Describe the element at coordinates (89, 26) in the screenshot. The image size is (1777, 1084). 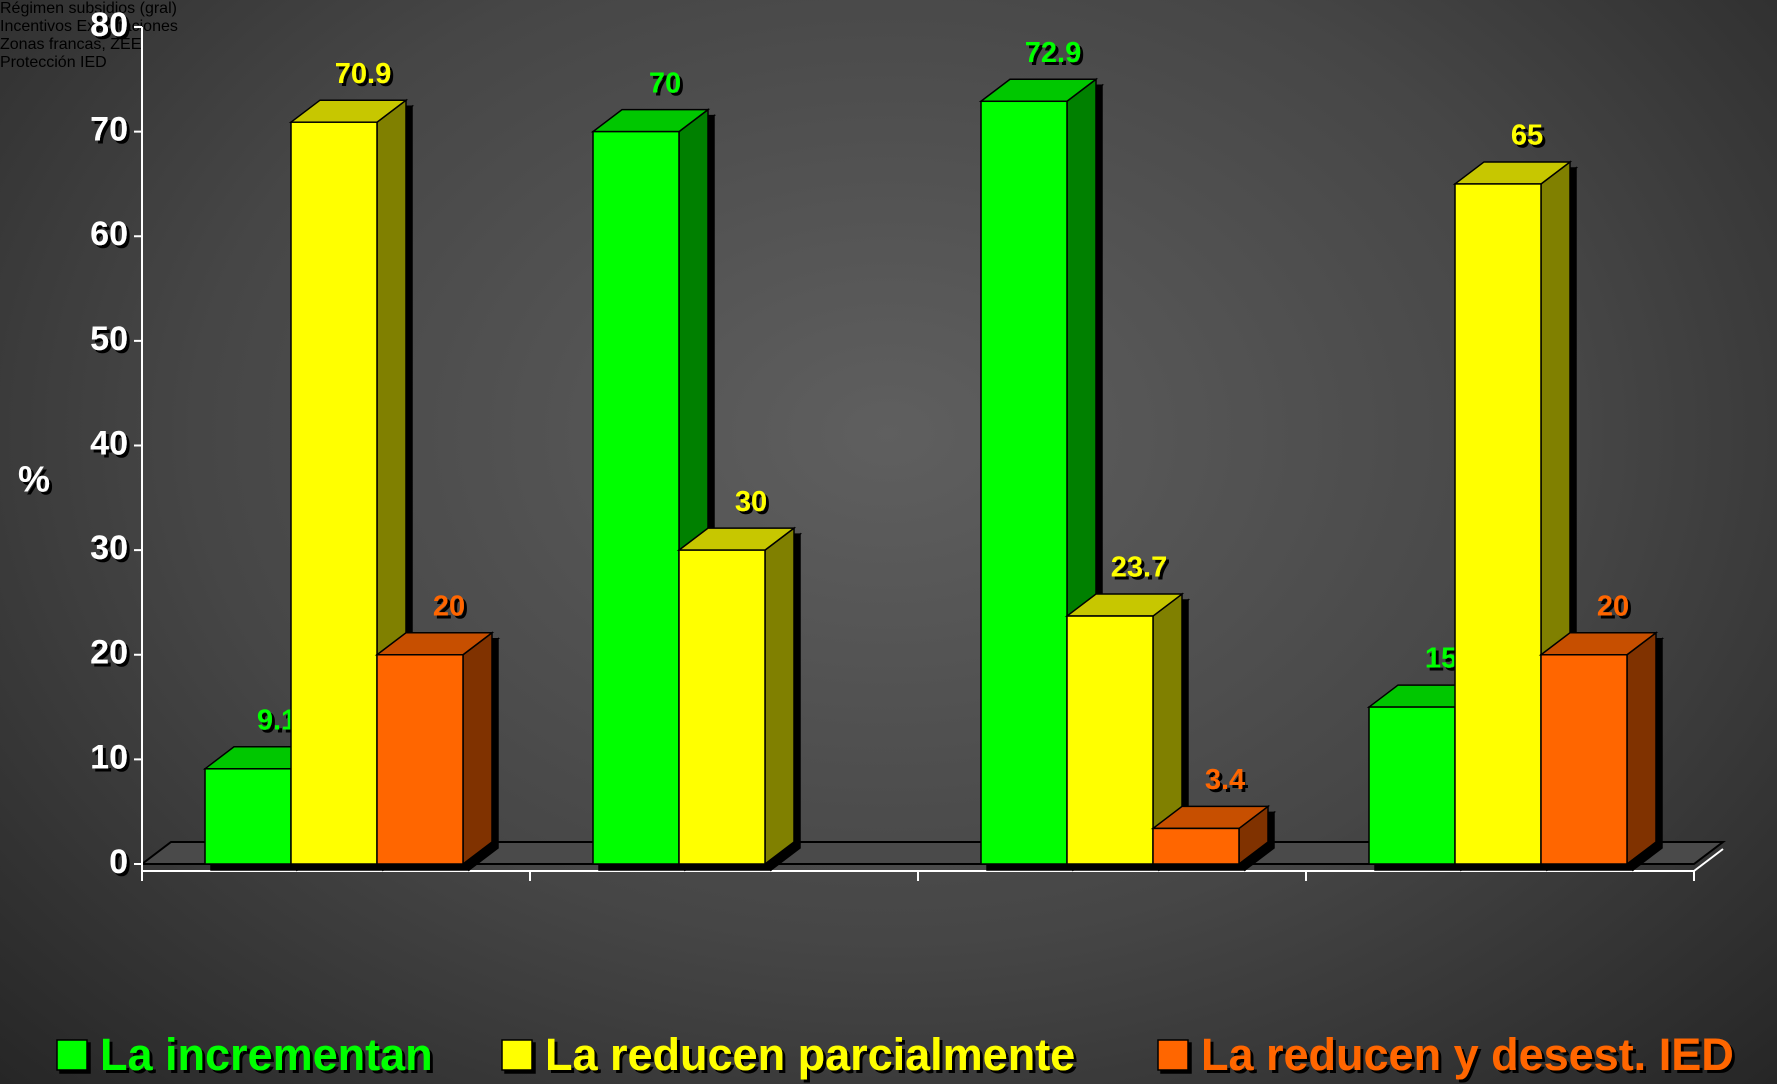
I see `x-tick-label: Incentivos Exportaciones` at that location.